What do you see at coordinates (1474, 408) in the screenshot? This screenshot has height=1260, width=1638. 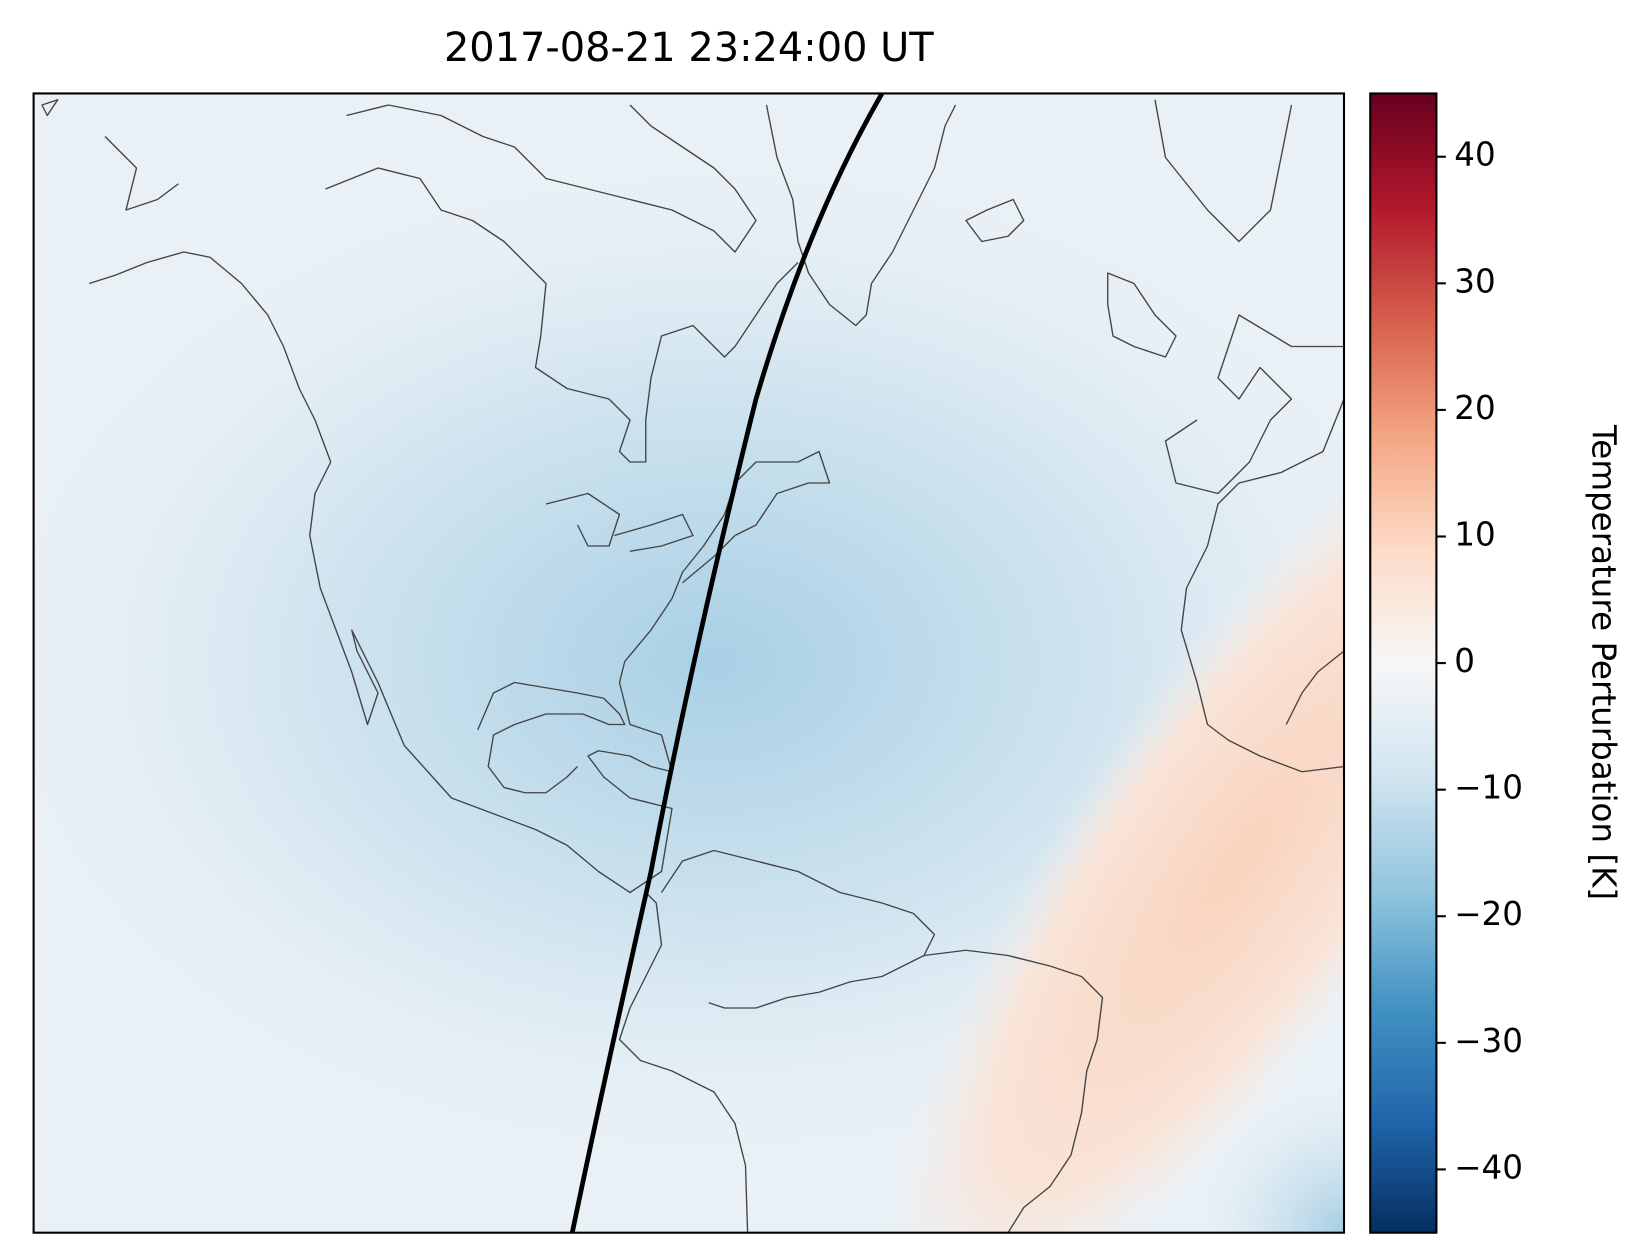 I see `colorbar-tick-label: 20` at bounding box center [1474, 408].